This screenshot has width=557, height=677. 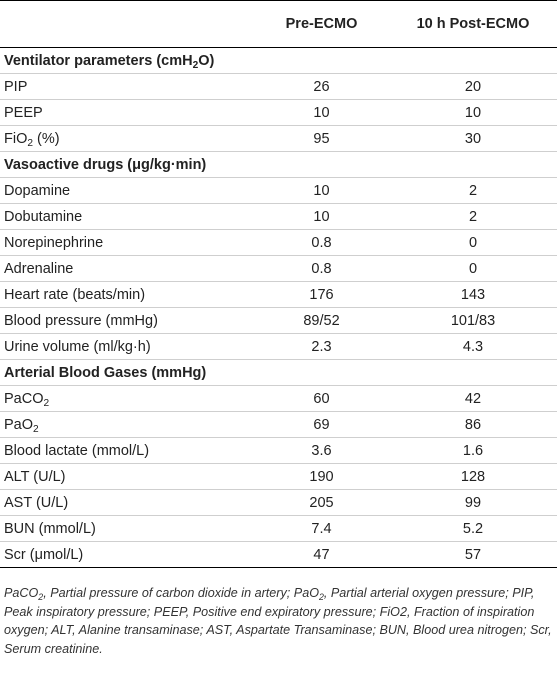 What do you see at coordinates (473, 320) in the screenshot?
I see `post-ecmo-value: 101/83` at bounding box center [473, 320].